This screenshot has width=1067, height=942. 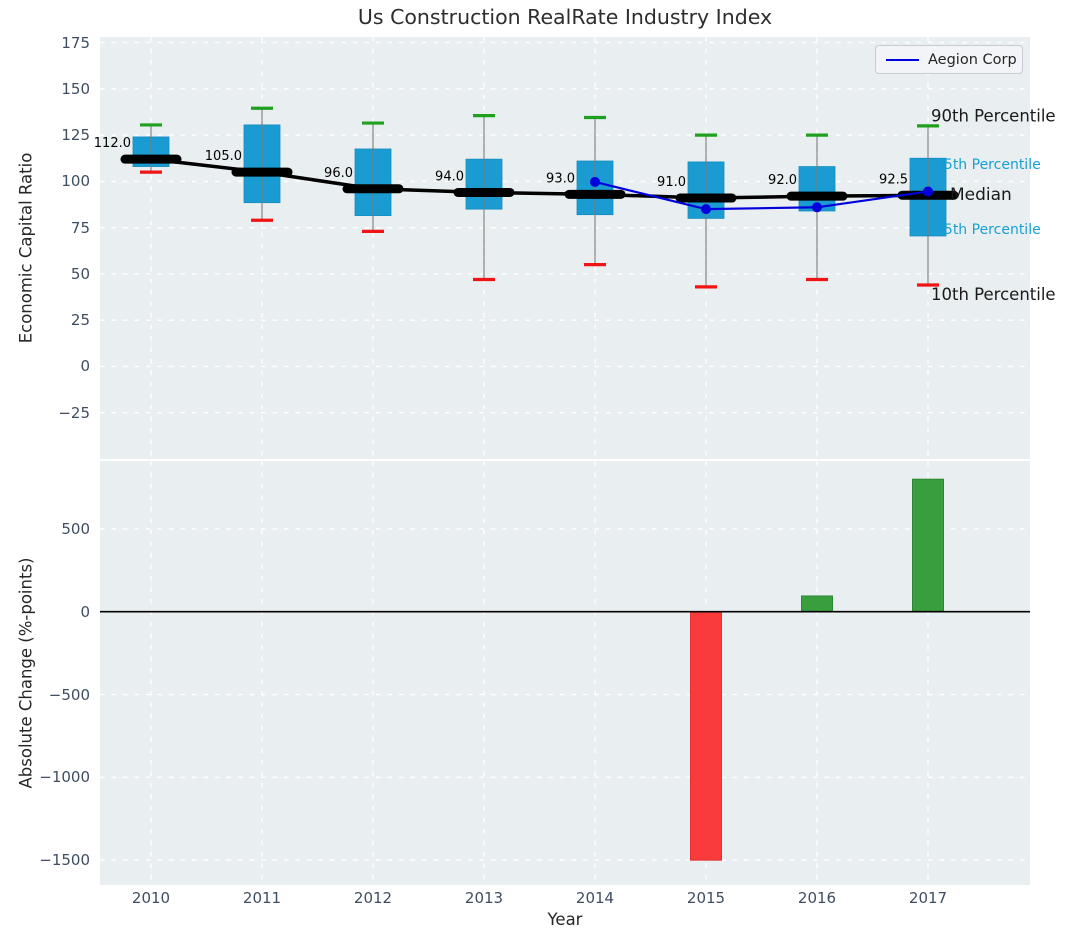 What do you see at coordinates (26, 673) in the screenshot?
I see `bottom-y-axis-label: Absolute Change (%-points)` at bounding box center [26, 673].